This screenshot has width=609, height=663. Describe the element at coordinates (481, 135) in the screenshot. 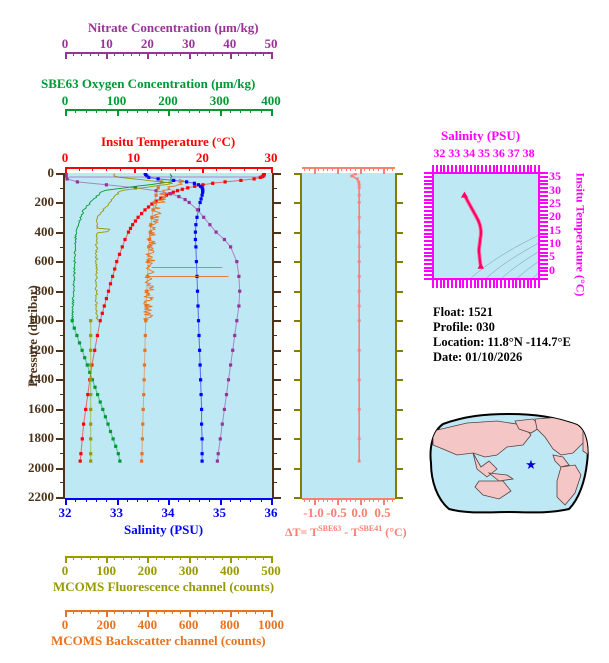

I see `ts-salinity-title: Salinity (PSU)` at that location.